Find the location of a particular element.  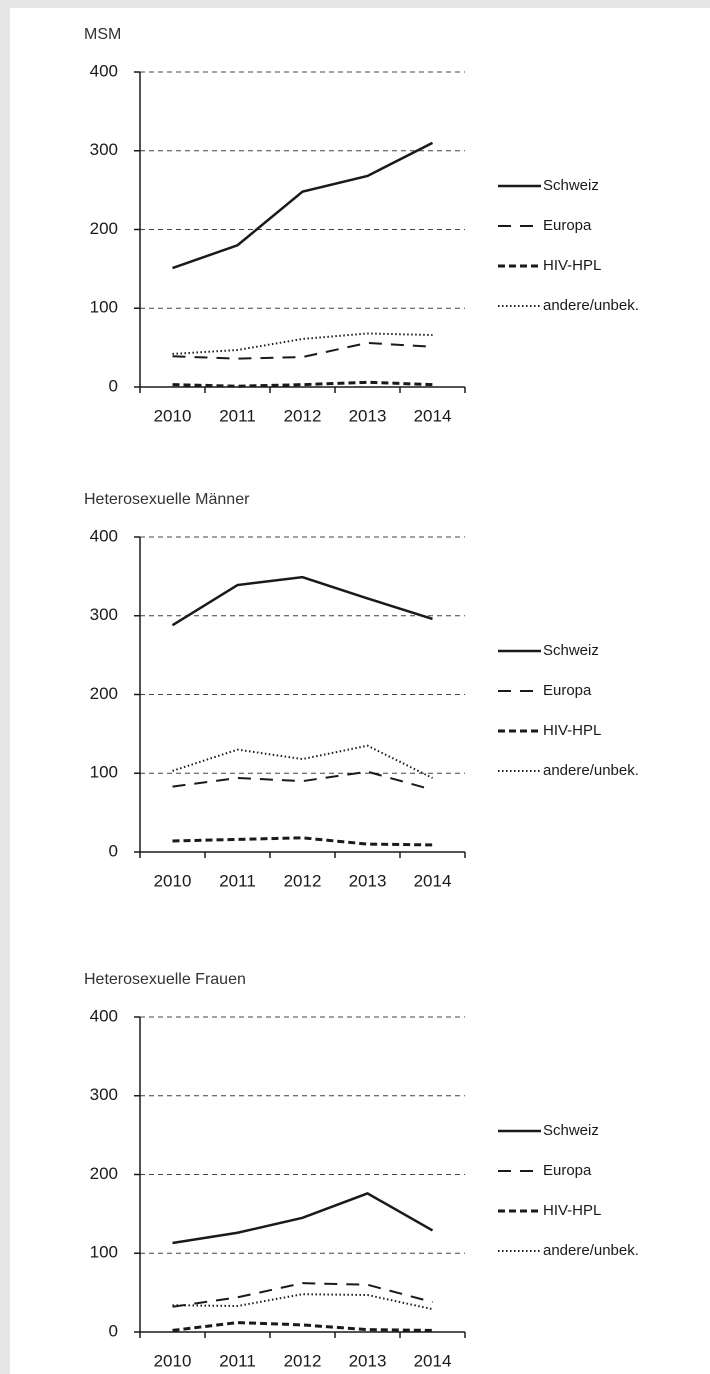

chart-title: MSM is located at coordinates (102, 34).